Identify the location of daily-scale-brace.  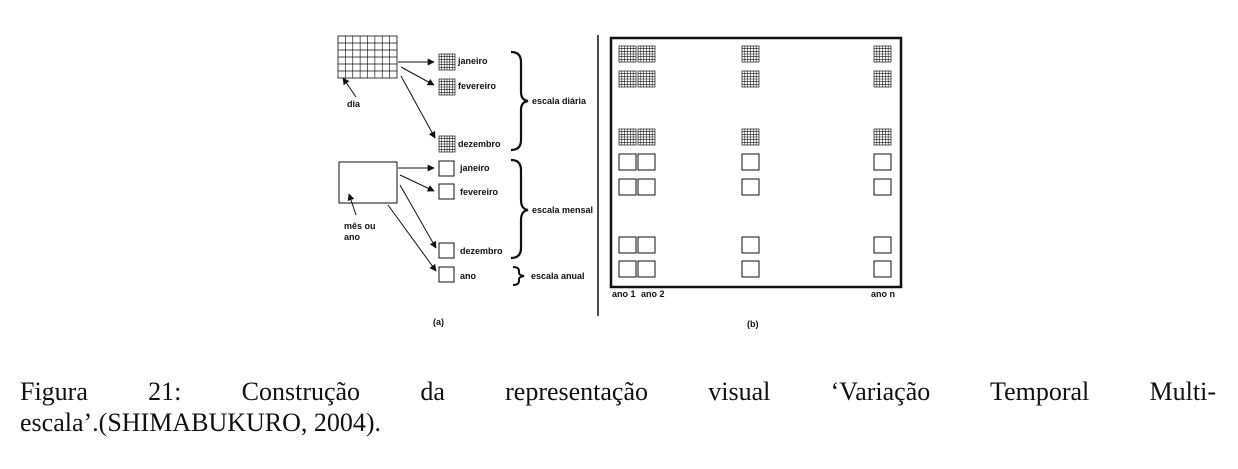
(519, 101).